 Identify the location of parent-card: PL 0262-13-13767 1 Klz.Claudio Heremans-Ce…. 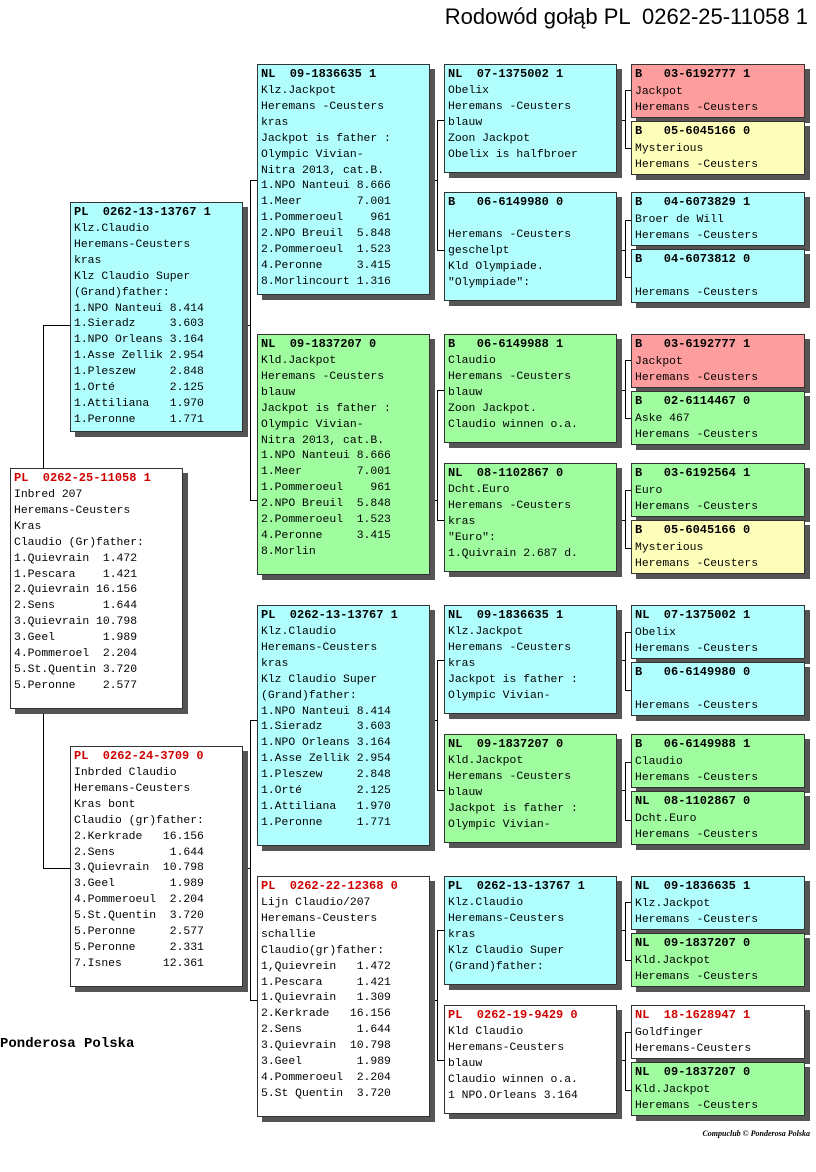
(156, 317).